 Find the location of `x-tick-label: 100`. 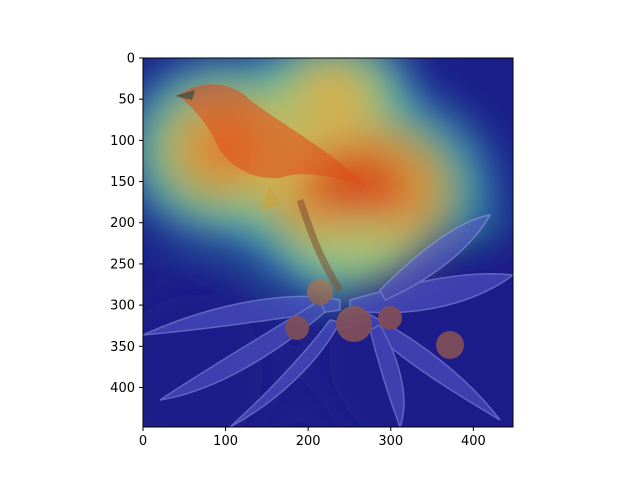

x-tick-label: 100 is located at coordinates (225, 441).